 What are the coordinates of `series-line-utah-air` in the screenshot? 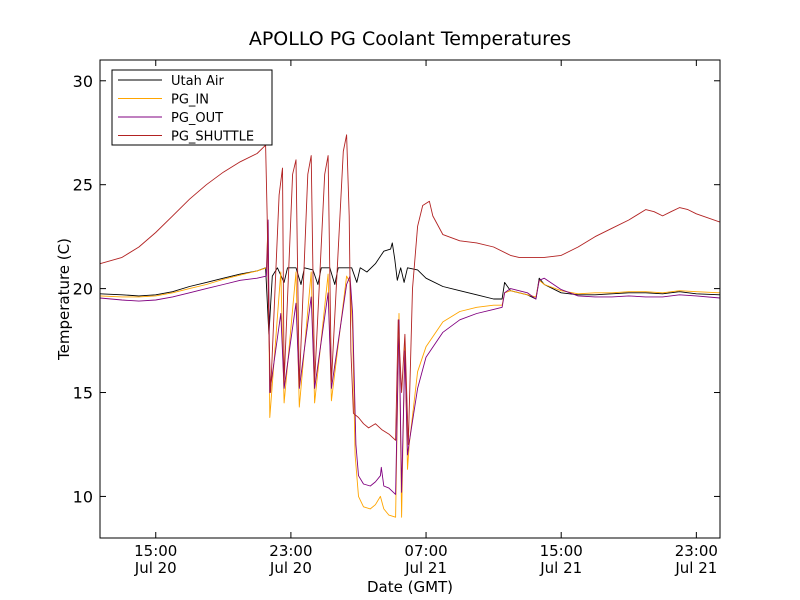 It's located at (410, 288).